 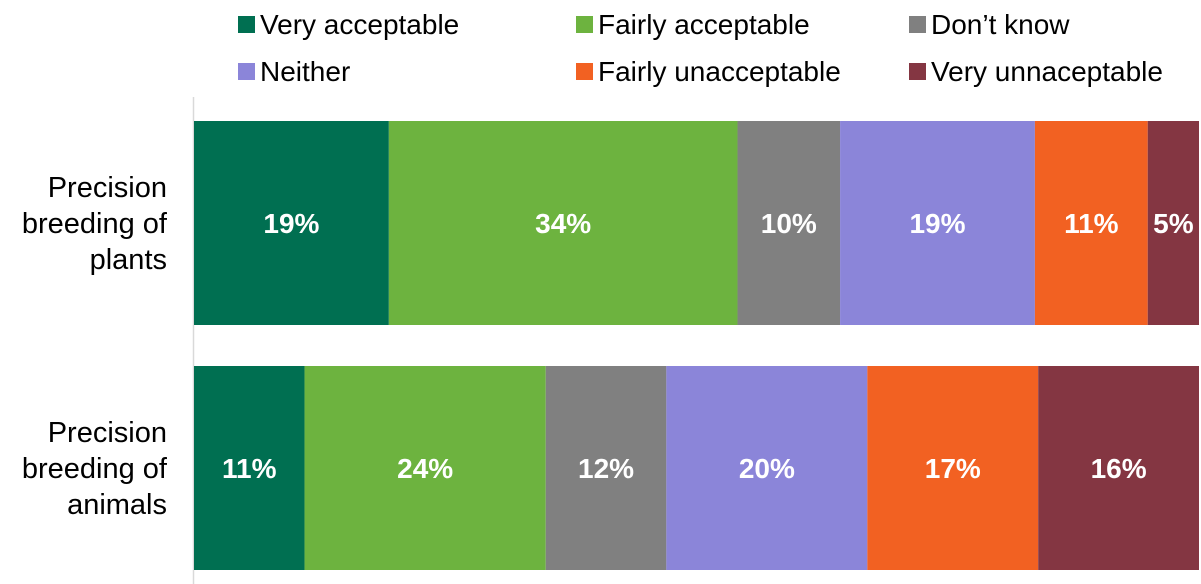 I want to click on data-label: 12%, so click(x=606, y=468).